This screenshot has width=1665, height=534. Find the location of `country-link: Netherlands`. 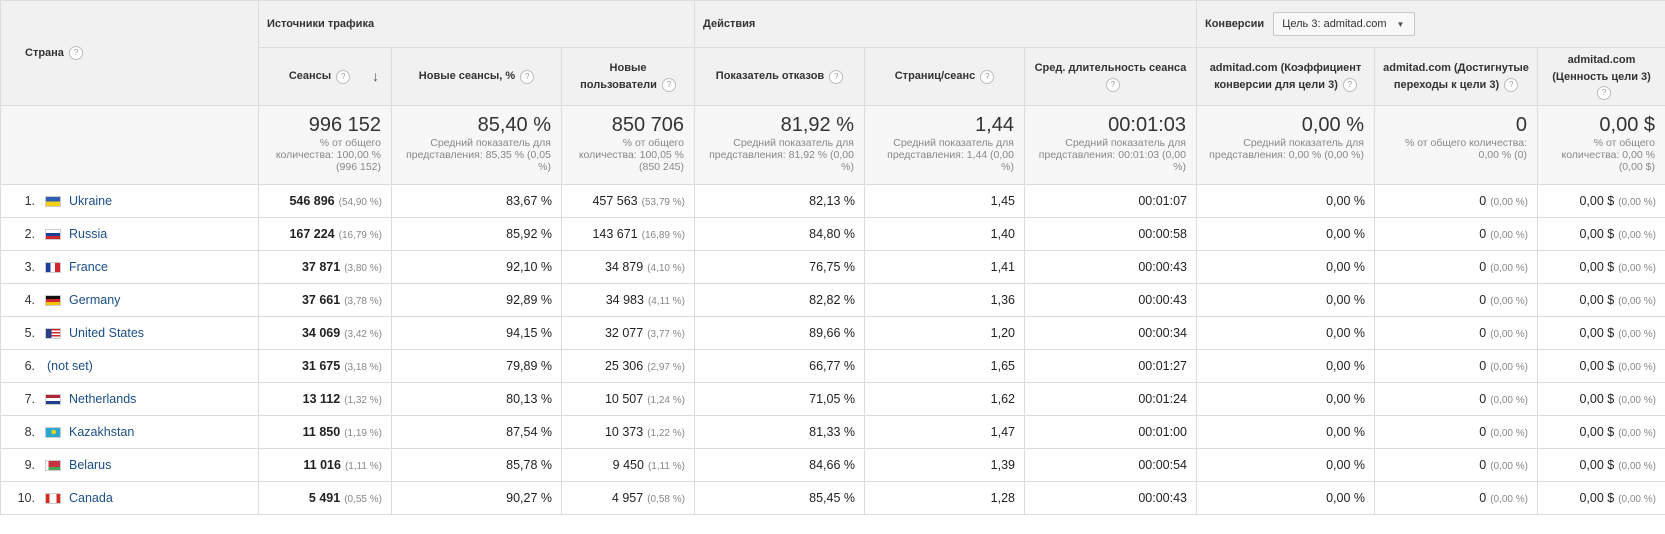

country-link: Netherlands is located at coordinates (103, 399).